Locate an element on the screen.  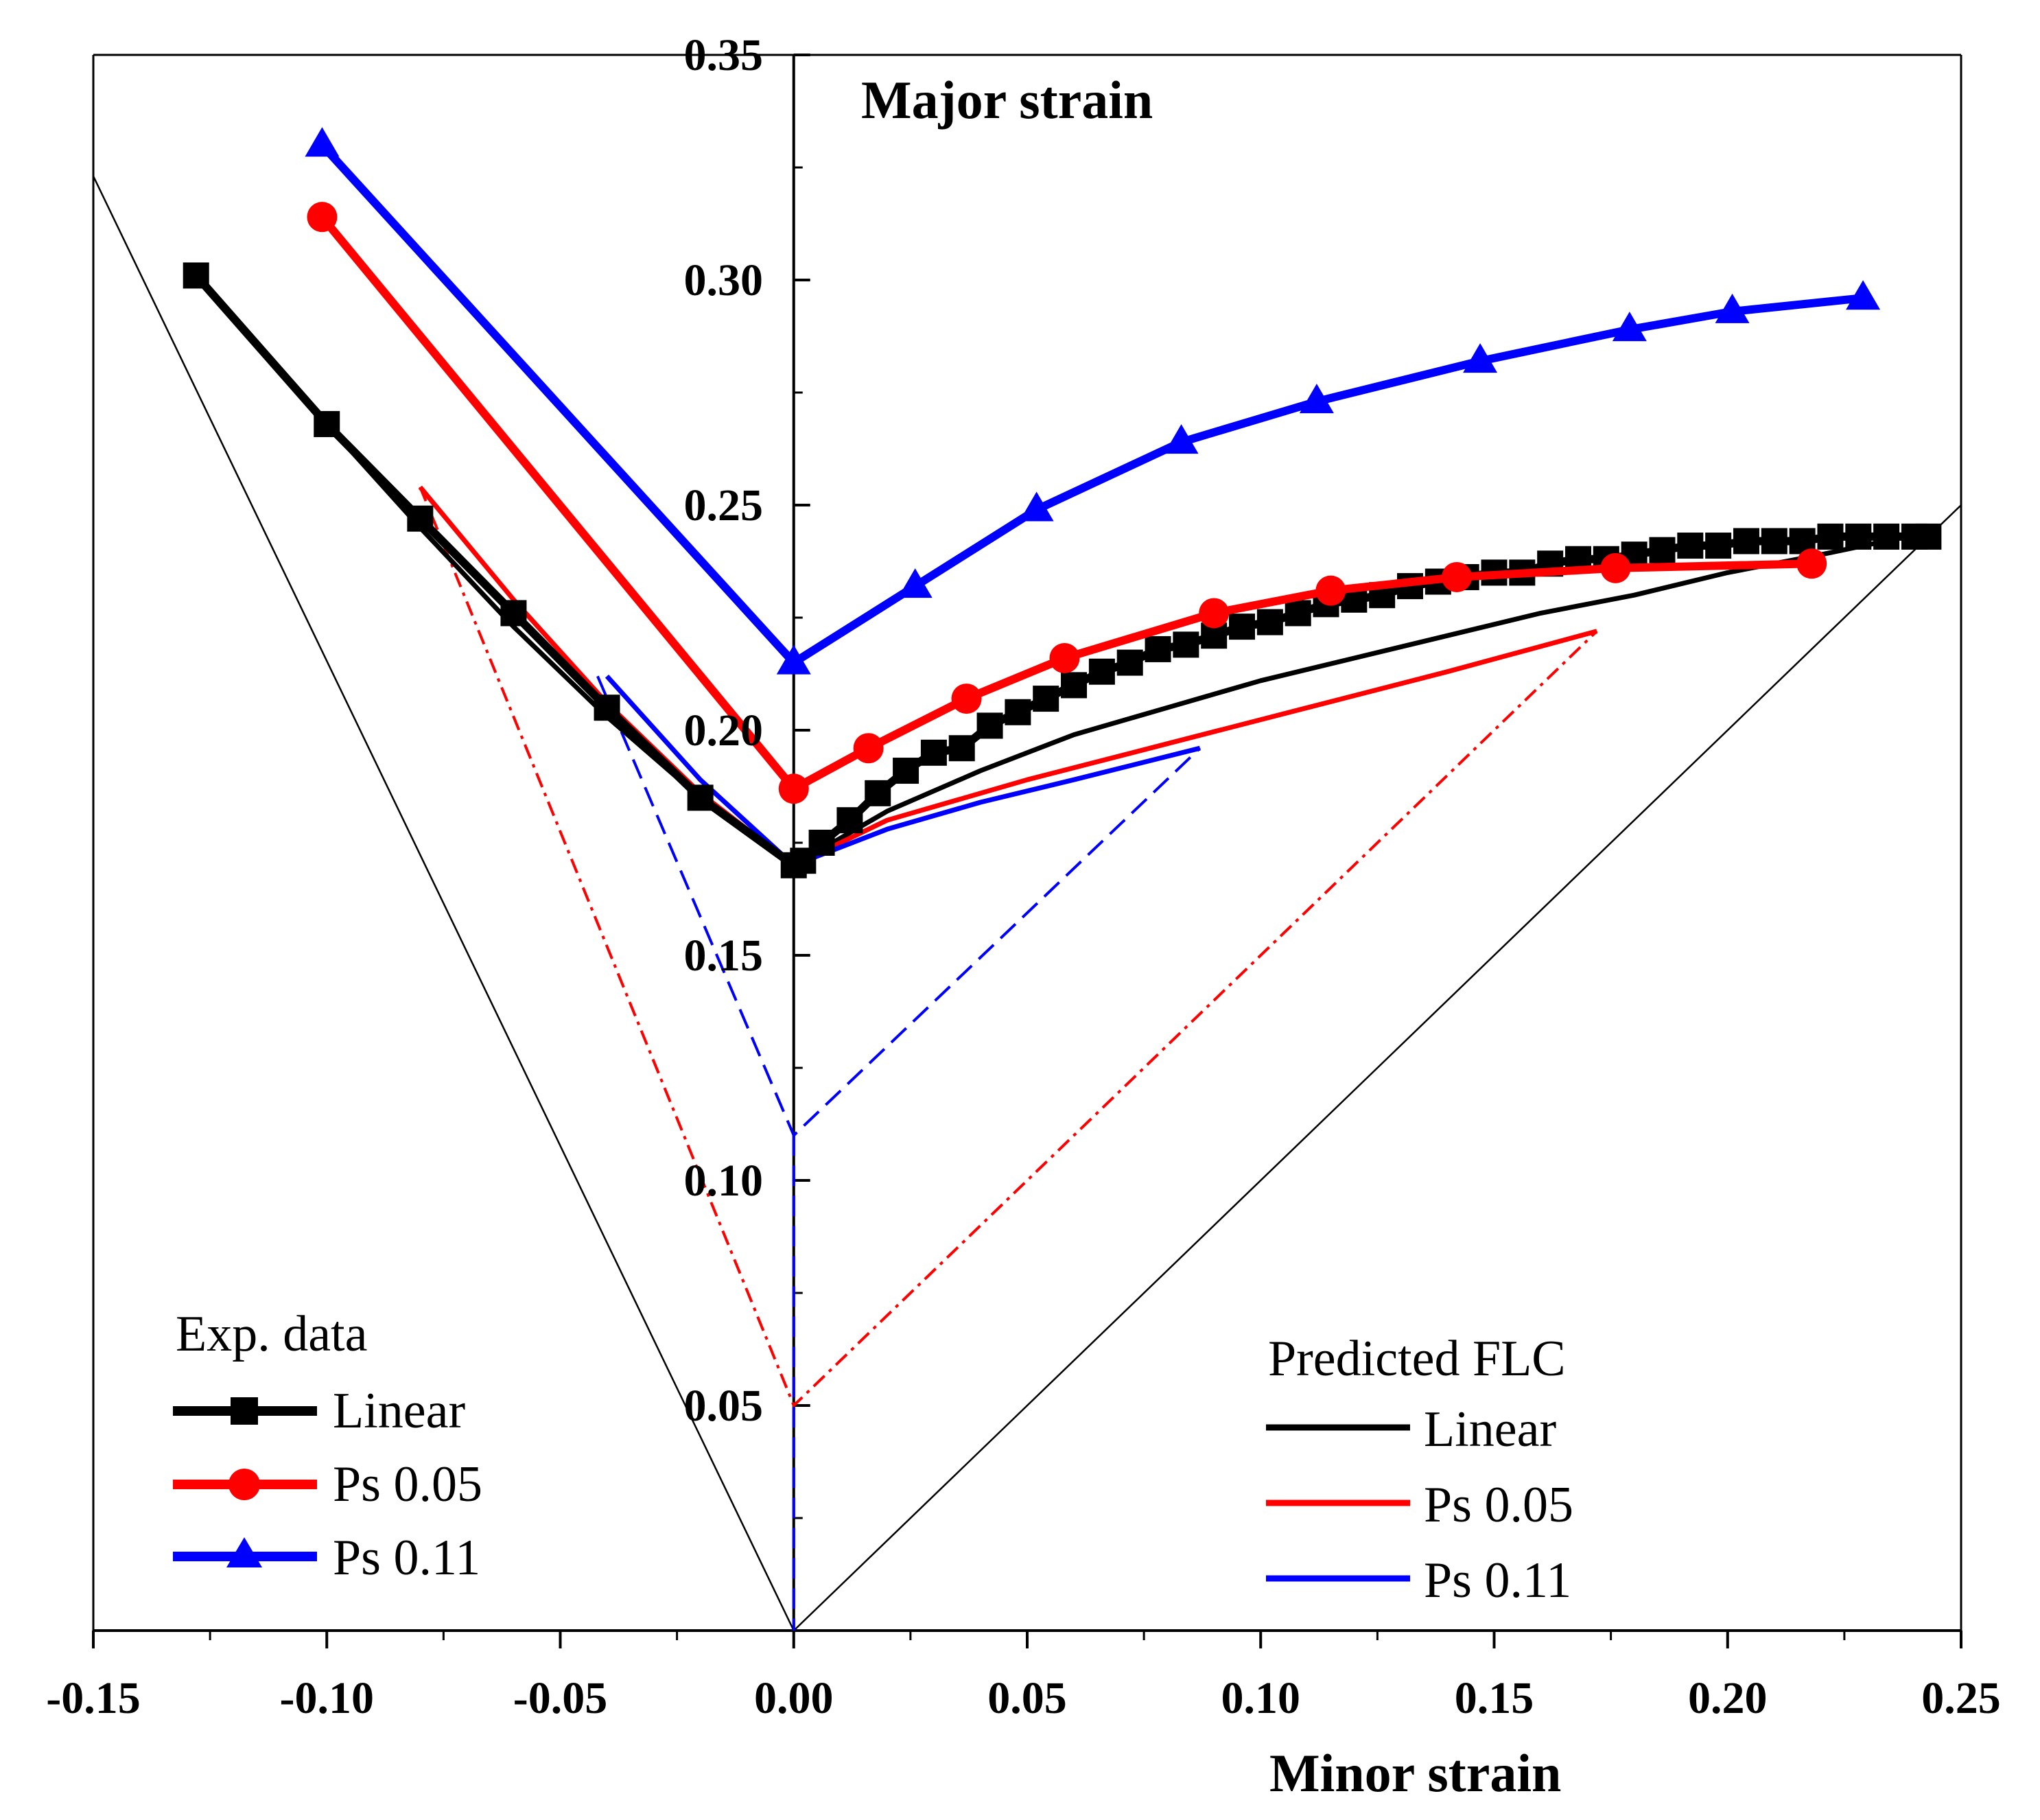
y-tick-label: 0.15 is located at coordinates (724, 956).